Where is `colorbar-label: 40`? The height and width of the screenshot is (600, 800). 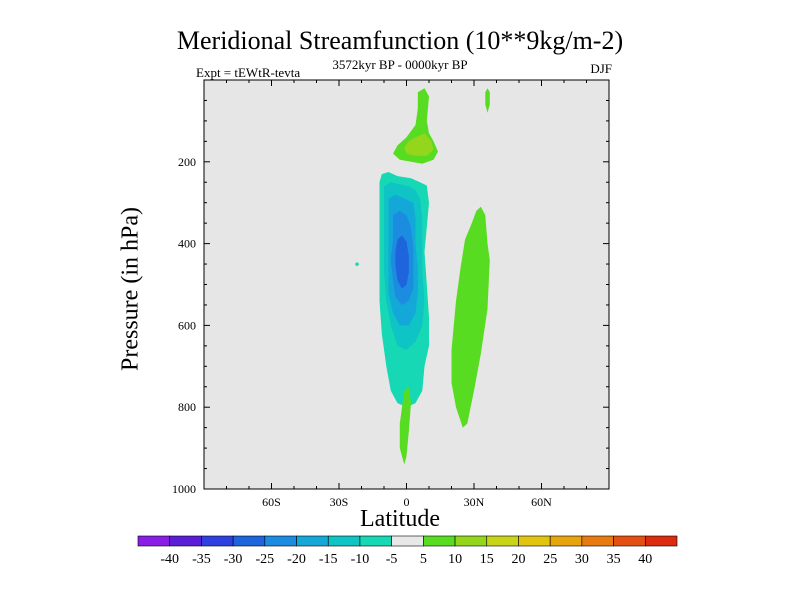
colorbar-label: 40 is located at coordinates (645, 559).